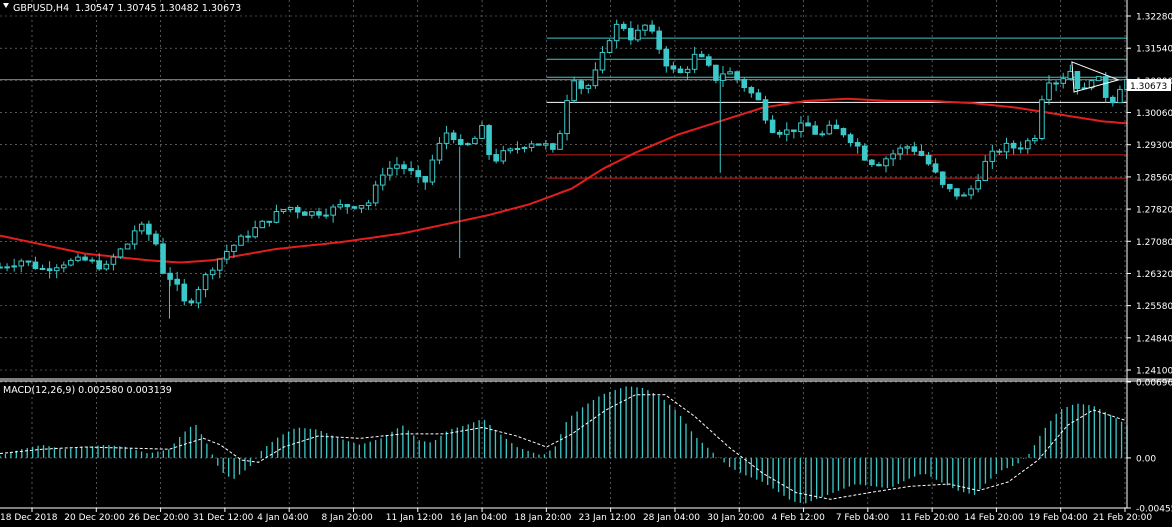  Describe the element at coordinates (414, 518) in the screenshot. I see `time-tick-label: 11 Jan 12:00` at that location.